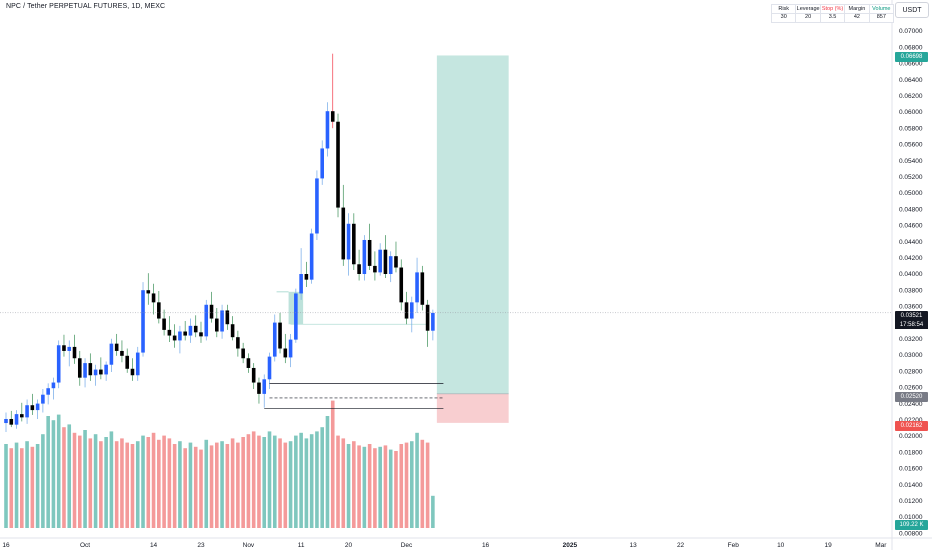 The width and height of the screenshot is (932, 550). What do you see at coordinates (911, 397) in the screenshot?
I see `entry-price-tag: 0.02520` at bounding box center [911, 397].